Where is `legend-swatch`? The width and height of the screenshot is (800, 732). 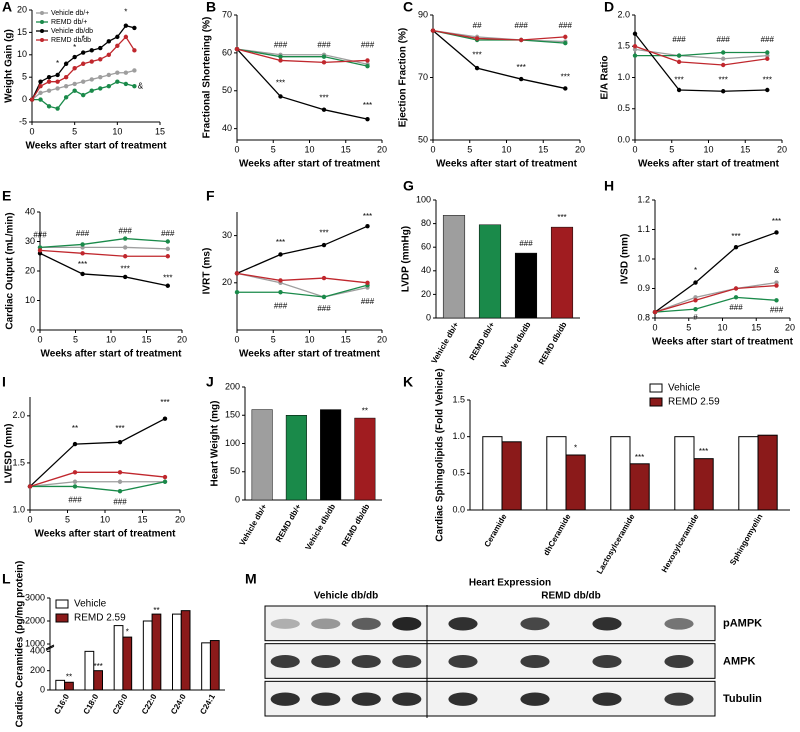 legend-swatch is located at coordinates (656, 402).